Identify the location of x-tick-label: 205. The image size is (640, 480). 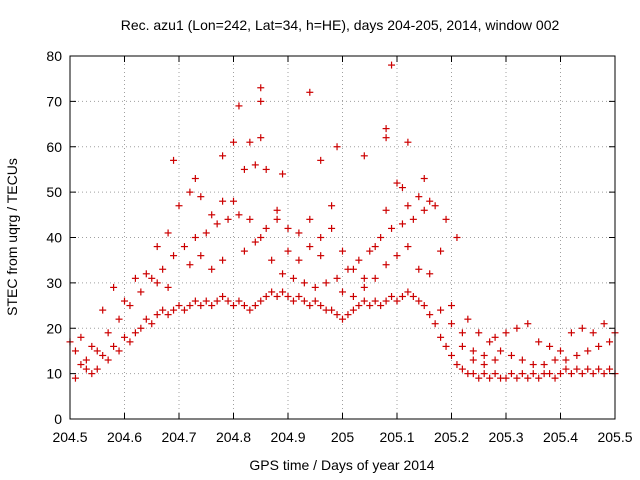
(343, 437).